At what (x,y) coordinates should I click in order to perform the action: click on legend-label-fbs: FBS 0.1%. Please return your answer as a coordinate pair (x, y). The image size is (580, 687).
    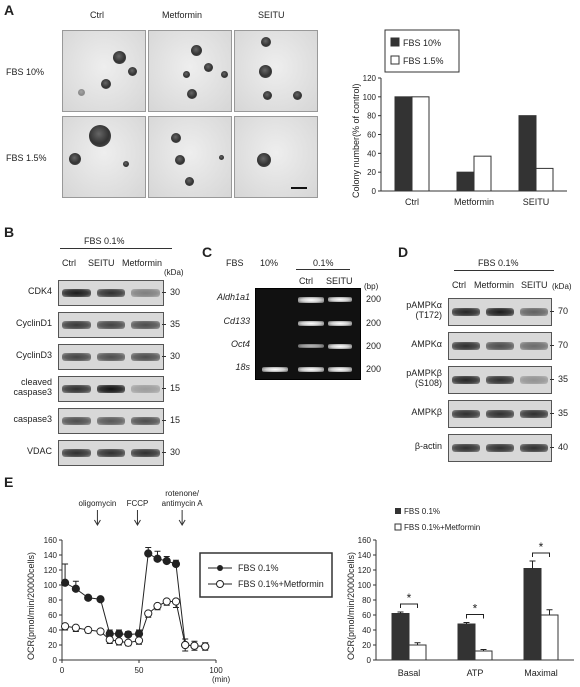
    Looking at the image, I should click on (258, 568).